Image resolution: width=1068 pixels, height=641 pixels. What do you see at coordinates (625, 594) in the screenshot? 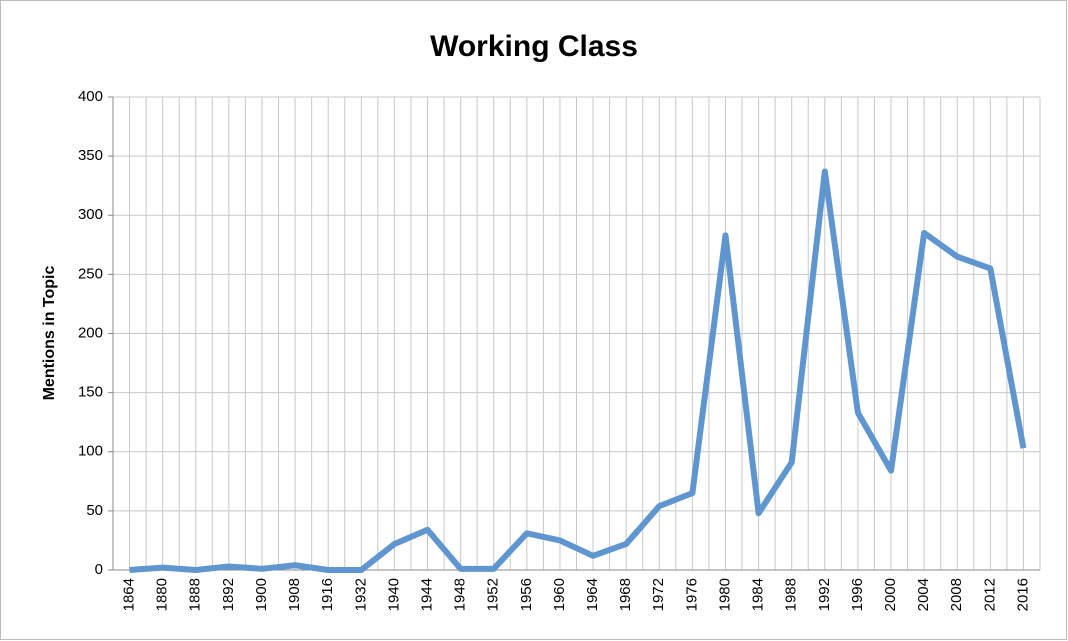
I see `x-tick-label: 1968` at bounding box center [625, 594].